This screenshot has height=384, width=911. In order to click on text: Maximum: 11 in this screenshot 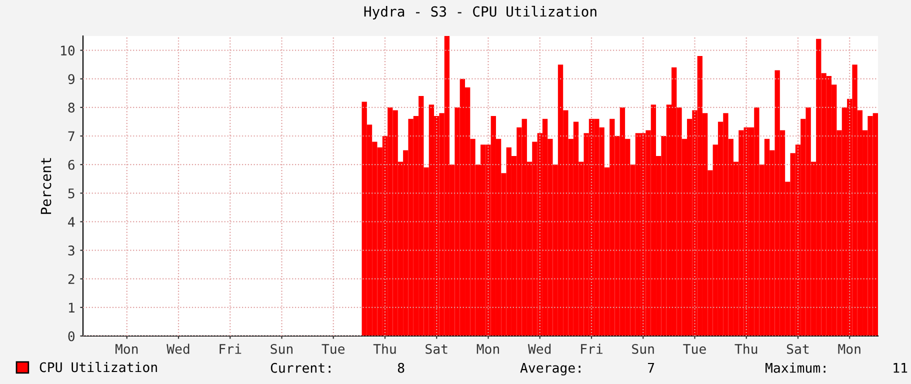, I will do `click(837, 367)`.